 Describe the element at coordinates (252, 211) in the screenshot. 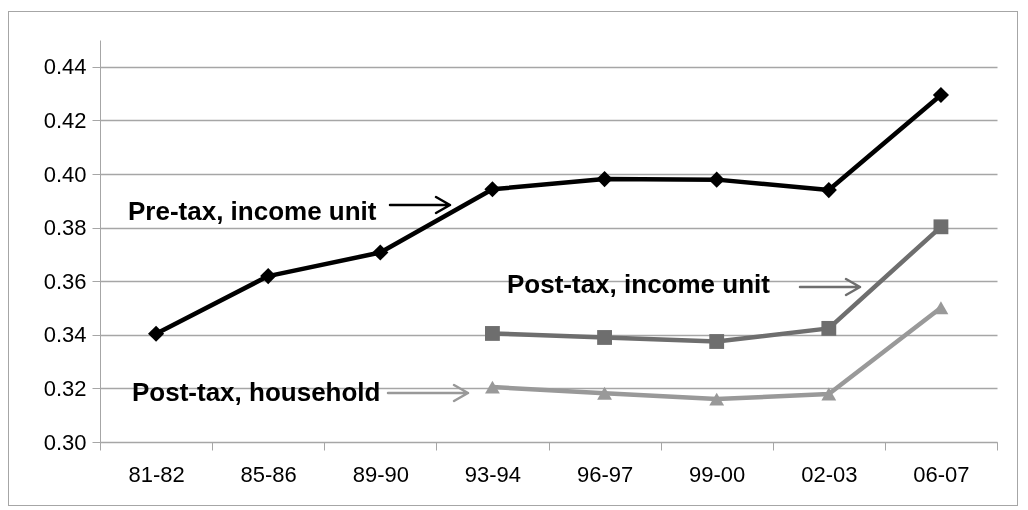

I see `legend-label: Pre-tax, income unit` at that location.